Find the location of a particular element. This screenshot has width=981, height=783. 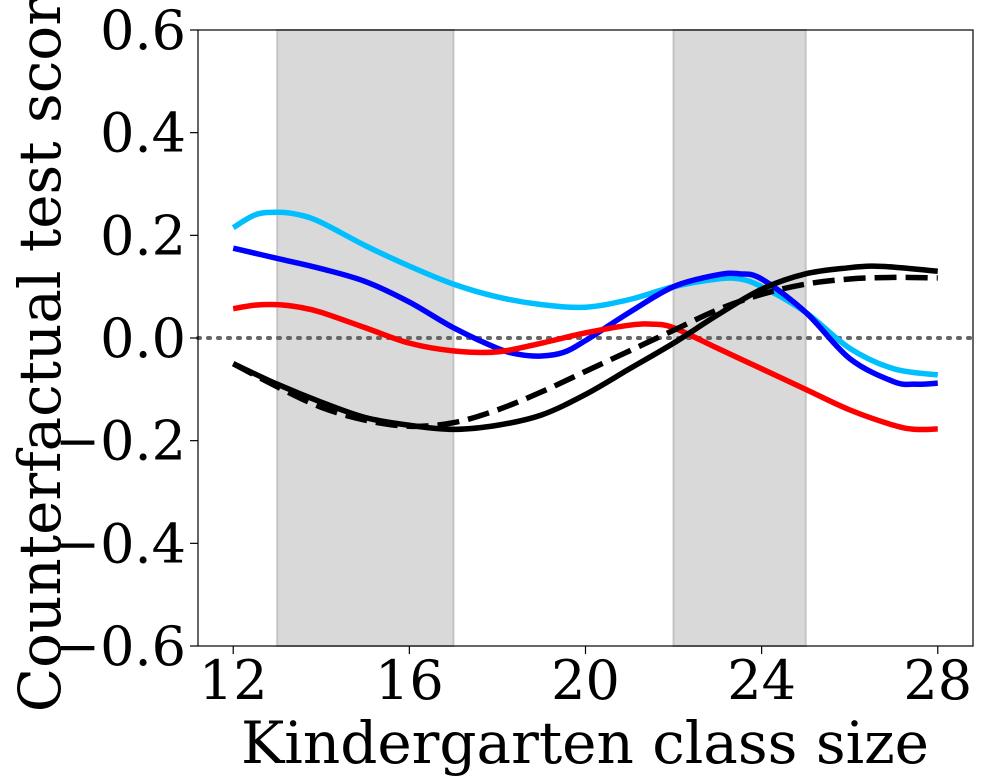

x-tick-label: 12 is located at coordinates (233, 680).